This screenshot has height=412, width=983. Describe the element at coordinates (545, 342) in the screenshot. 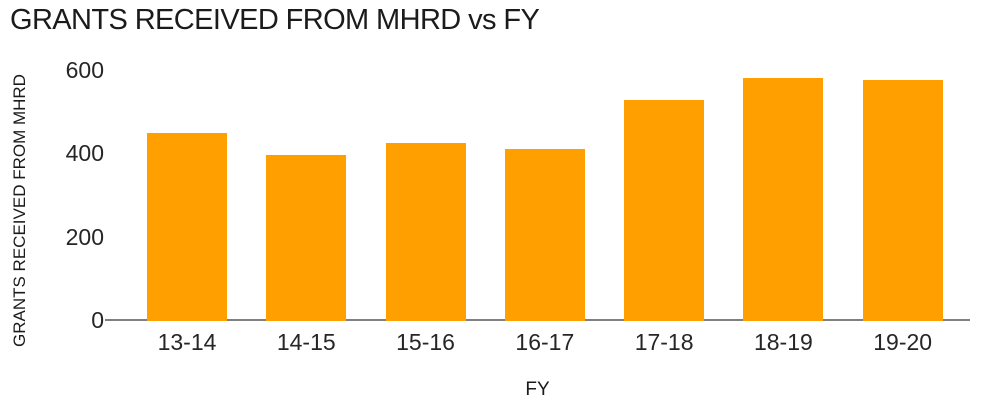

I see `x-tick-label: 16-17` at that location.